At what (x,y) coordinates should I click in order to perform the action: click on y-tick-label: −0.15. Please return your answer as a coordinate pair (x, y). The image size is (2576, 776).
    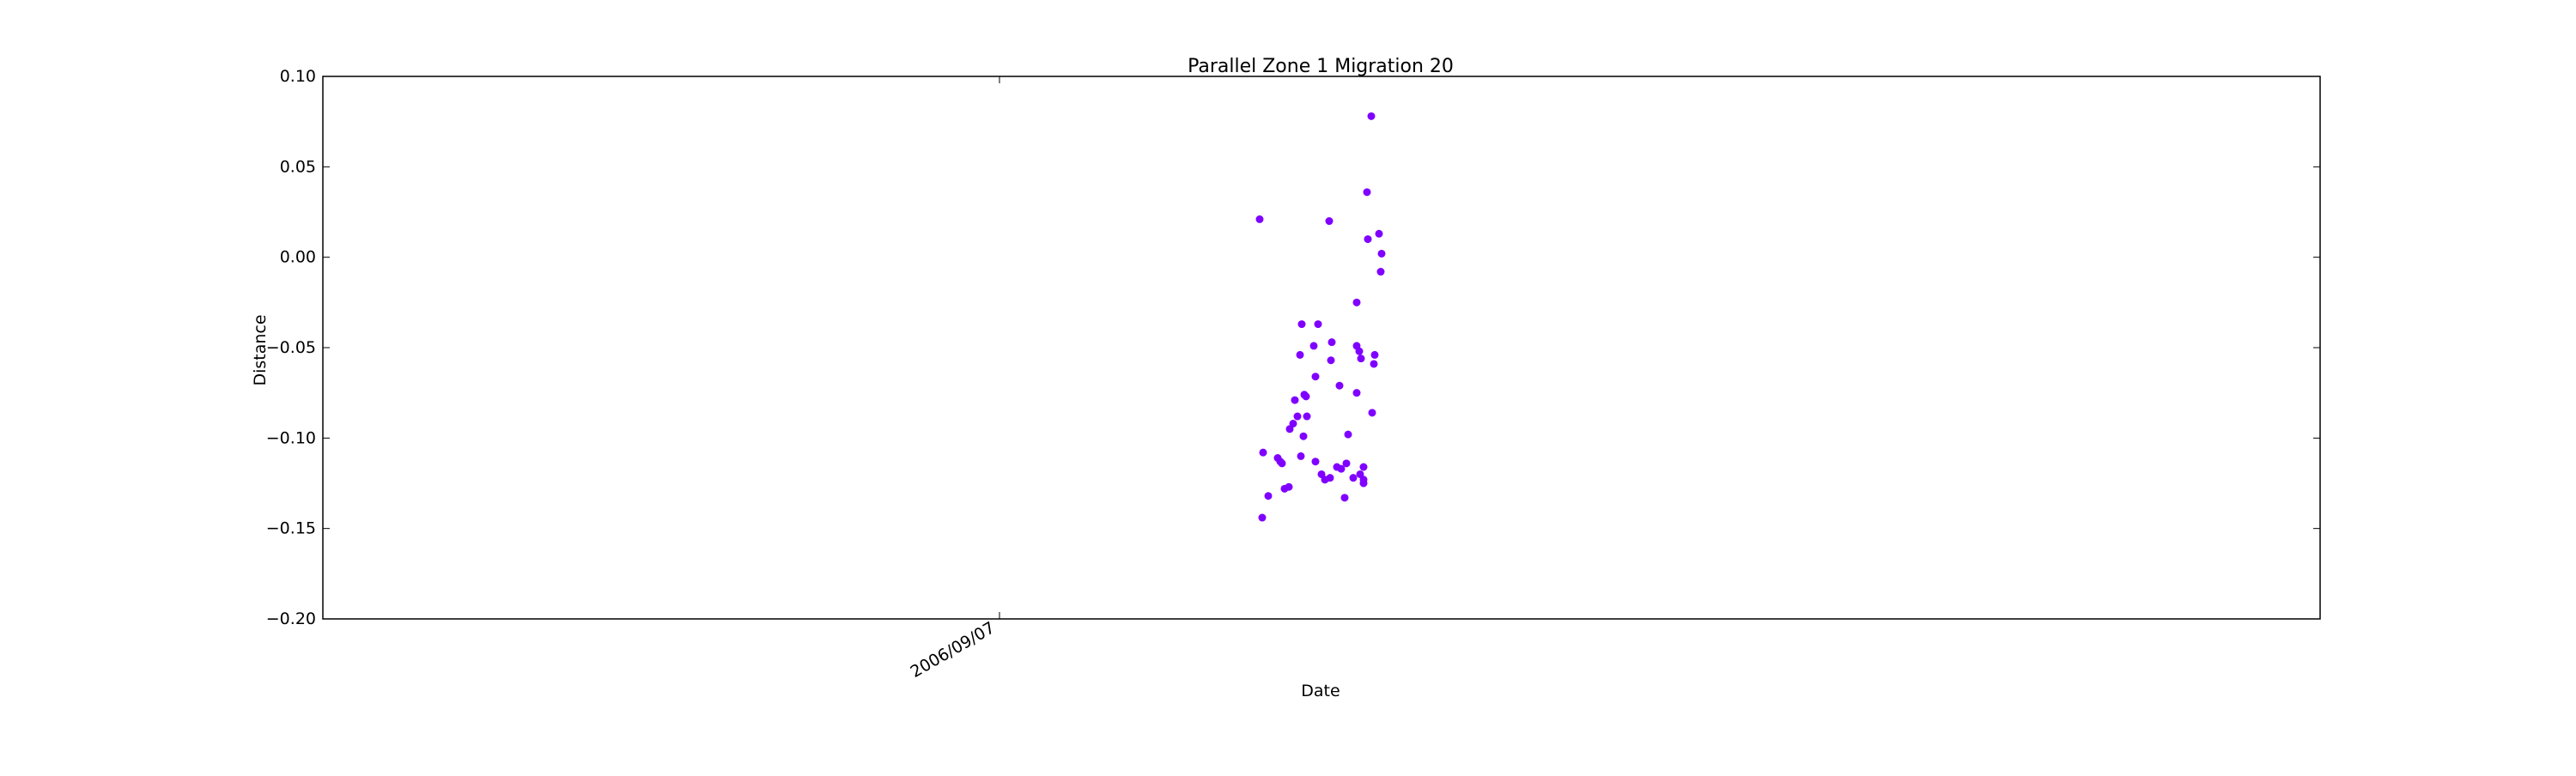
    Looking at the image, I should click on (291, 528).